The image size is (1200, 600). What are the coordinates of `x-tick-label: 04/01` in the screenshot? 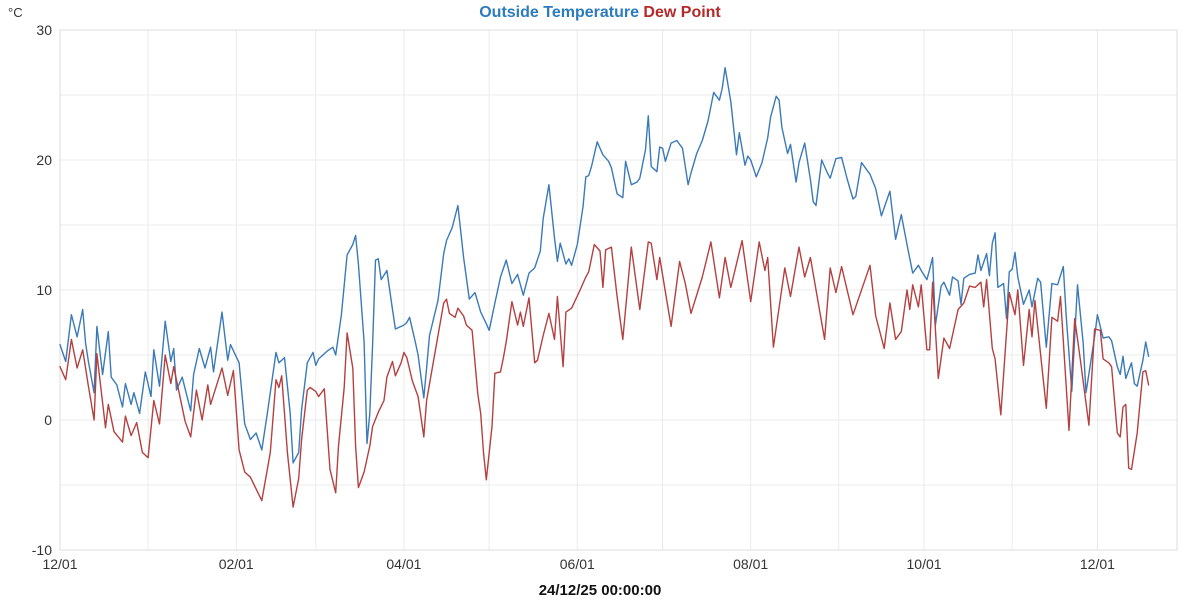 It's located at (403, 564).